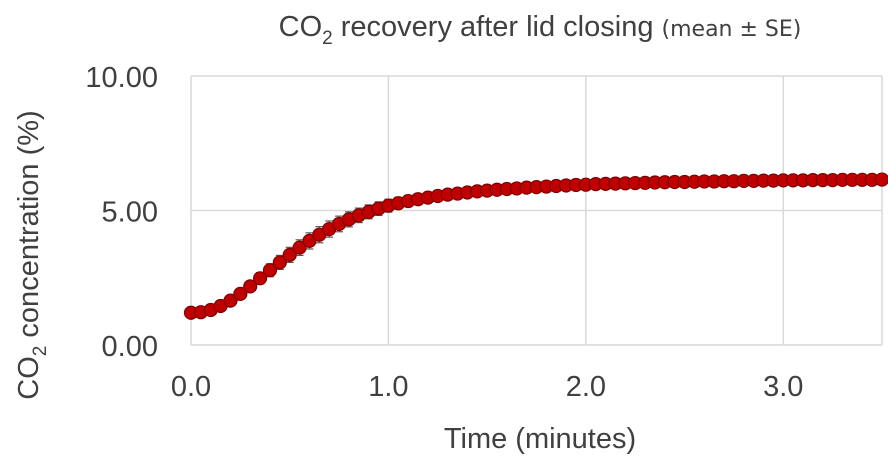  I want to click on y-tick-label: 0.00, so click(130, 347).